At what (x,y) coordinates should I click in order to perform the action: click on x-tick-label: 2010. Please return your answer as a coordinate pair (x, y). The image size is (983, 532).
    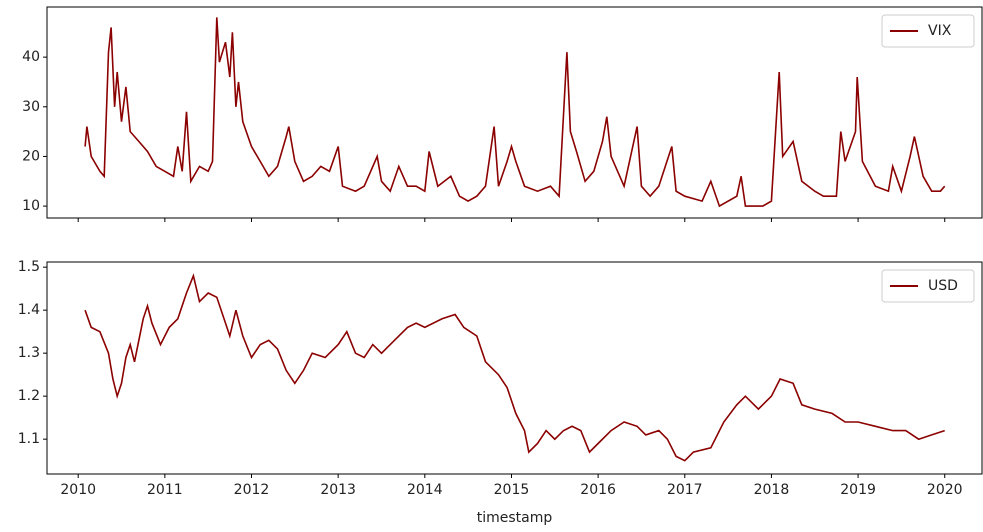
    Looking at the image, I should click on (78, 490).